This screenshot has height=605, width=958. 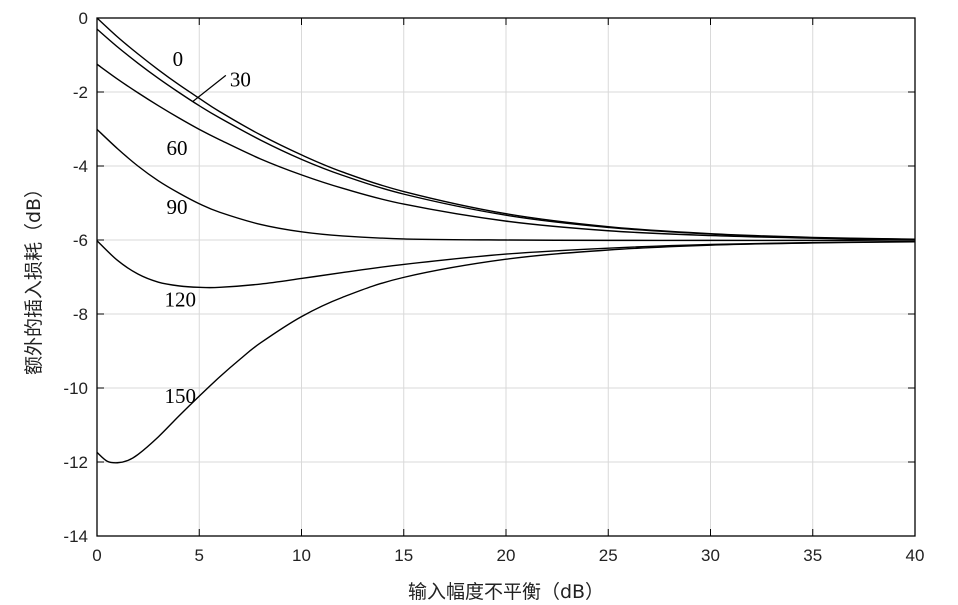 I want to click on x-tick-label: 10, so click(x=301, y=555).